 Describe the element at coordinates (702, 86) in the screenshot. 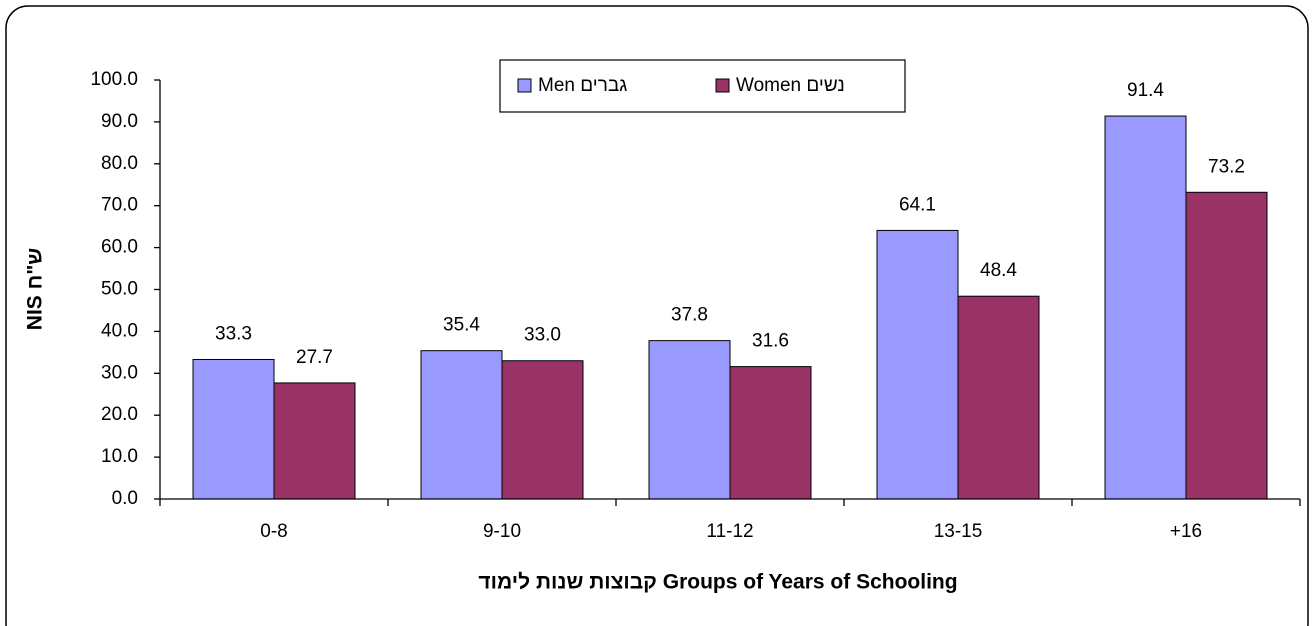

I see `legend-box` at that location.